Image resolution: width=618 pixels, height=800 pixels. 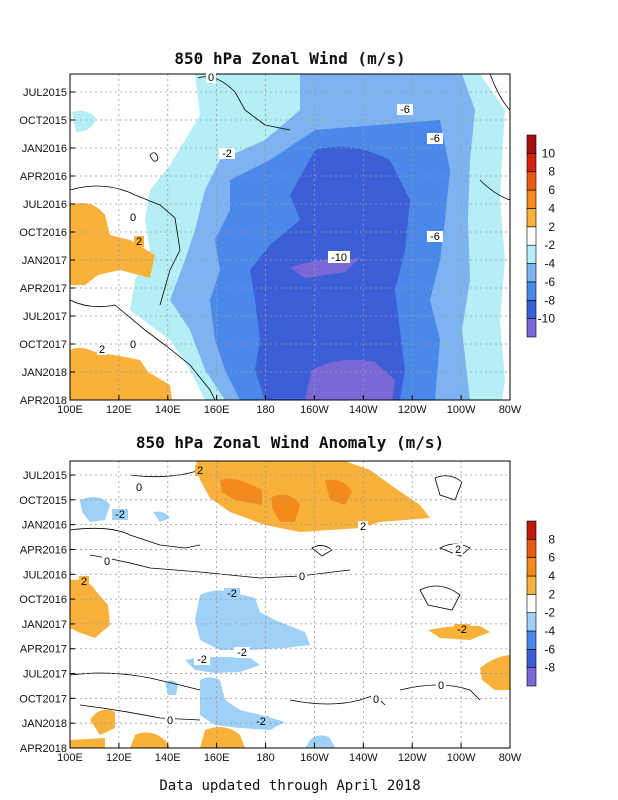 What do you see at coordinates (70, 758) in the screenshot?
I see `x-tick-label: 100E` at bounding box center [70, 758].